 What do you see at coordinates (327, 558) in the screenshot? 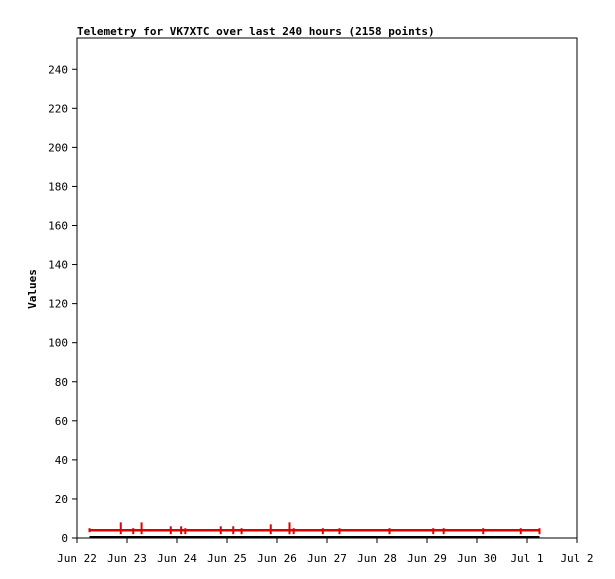
I see `x-tick-label: Jun 27` at bounding box center [327, 558].